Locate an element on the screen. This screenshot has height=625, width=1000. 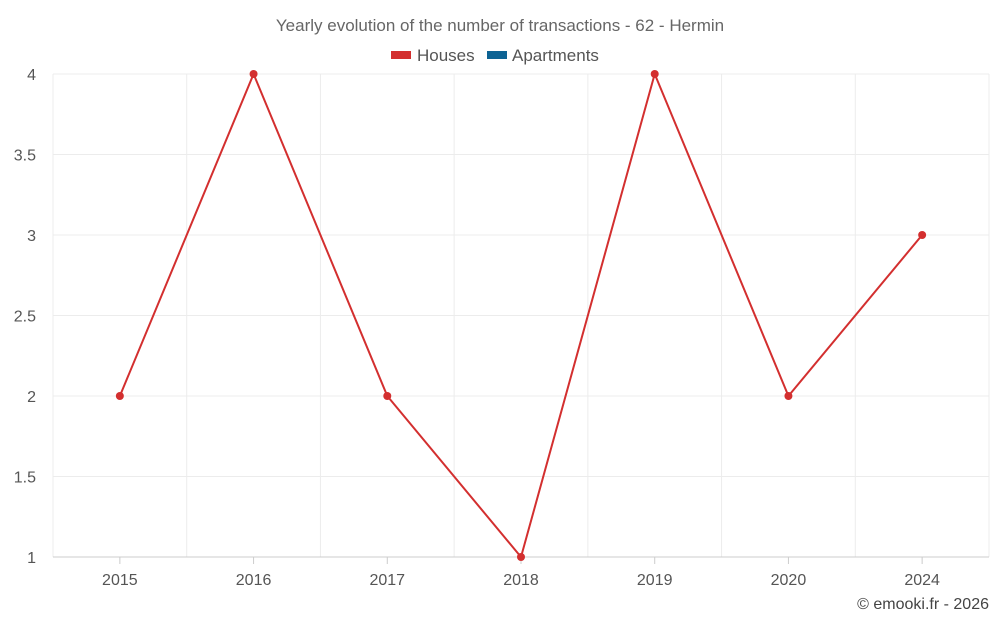
legend-swatch-houses is located at coordinates (401, 55).